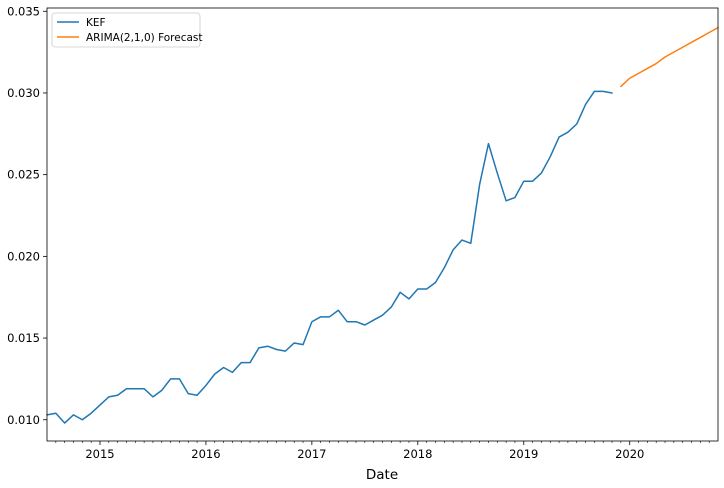  I want to click on legend: KEF ARIMA(2,1,0) Forecast, so click(127, 30).